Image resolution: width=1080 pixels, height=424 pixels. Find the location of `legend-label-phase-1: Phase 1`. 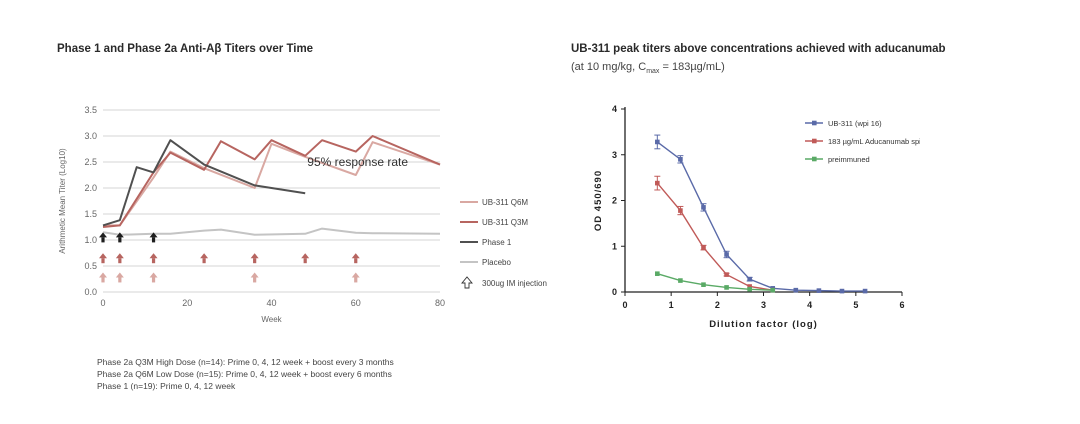

legend-label-phase-1: Phase 1 is located at coordinates (497, 242).